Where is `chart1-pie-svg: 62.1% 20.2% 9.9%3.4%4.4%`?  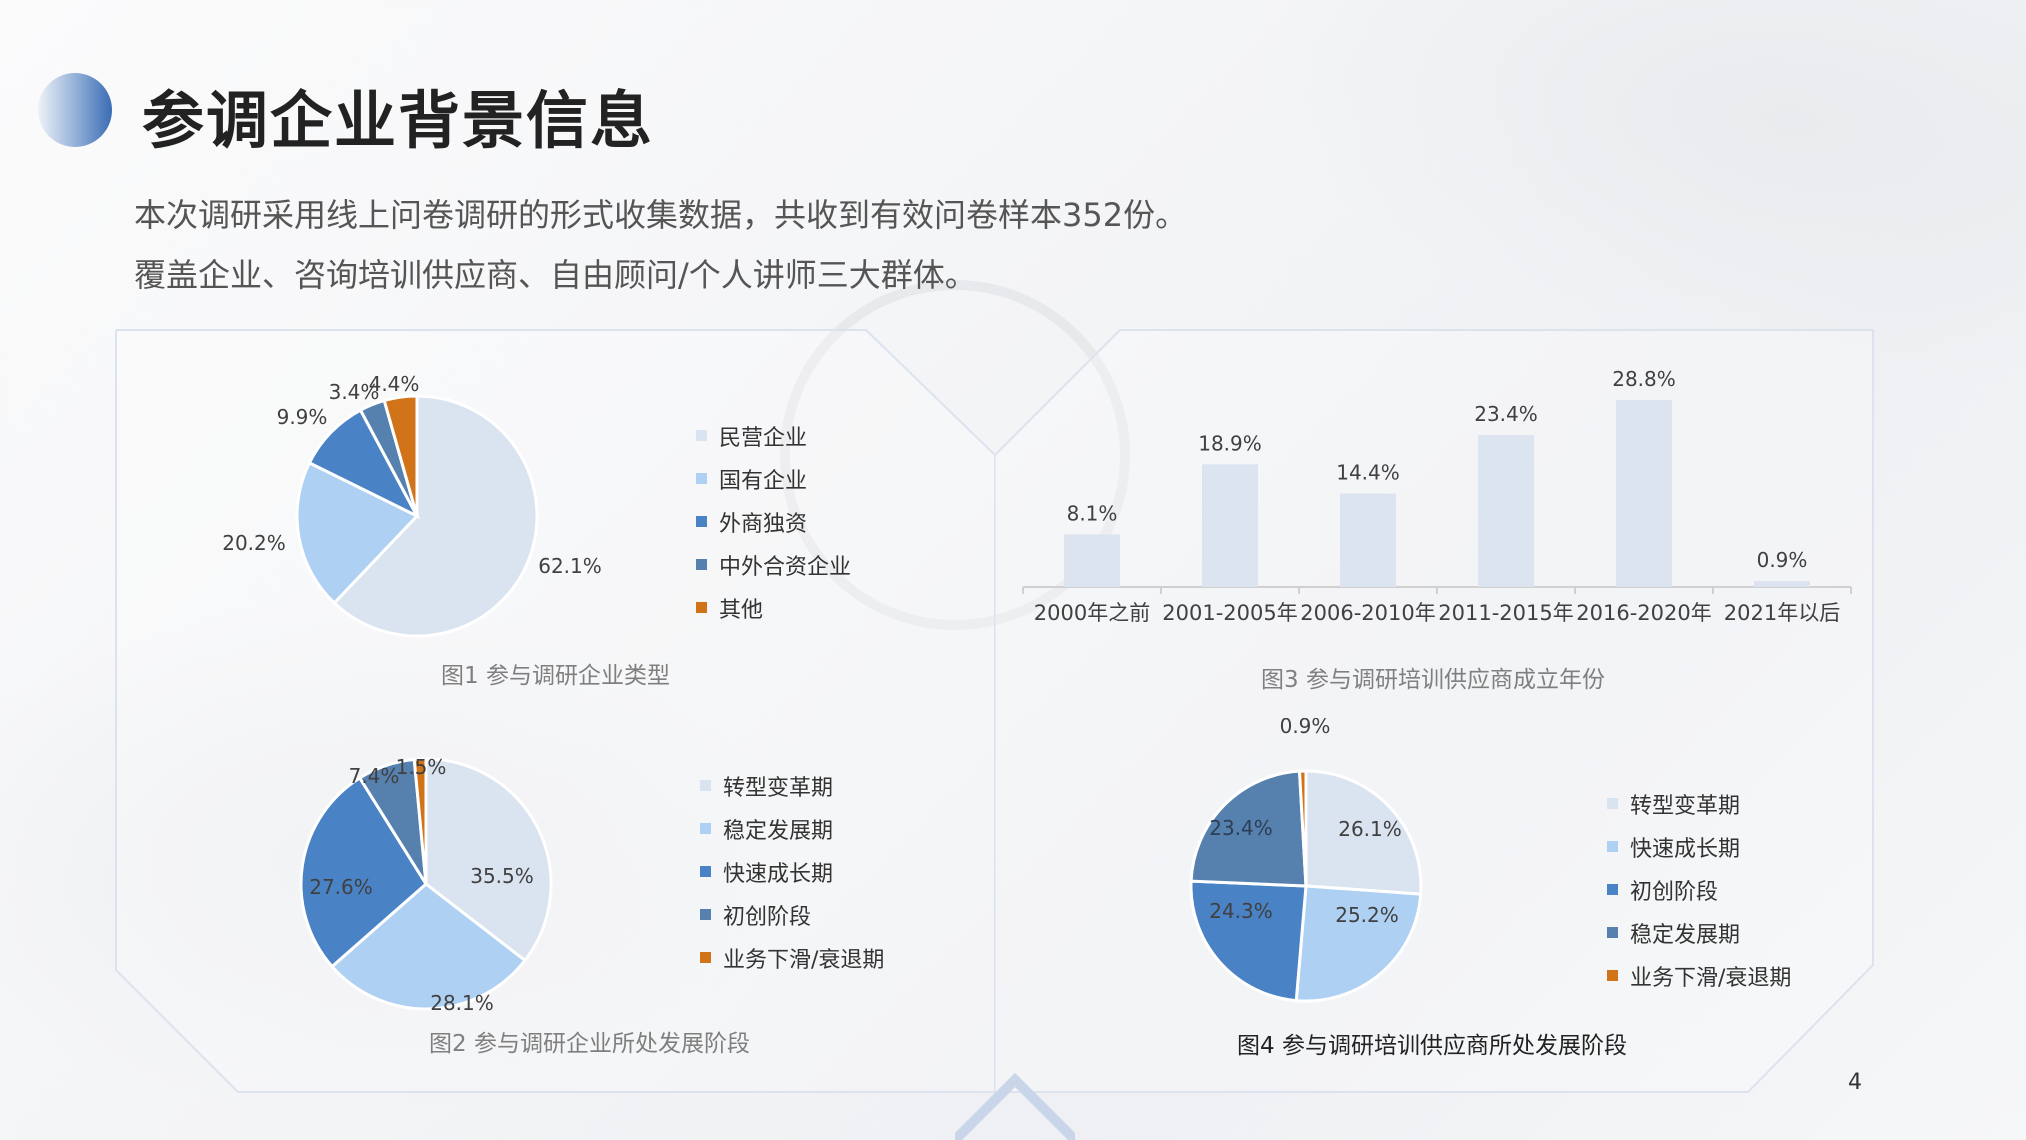 chart1-pie-svg: 62.1% 20.2% 9.9%3.4%4.4% is located at coordinates (412, 505).